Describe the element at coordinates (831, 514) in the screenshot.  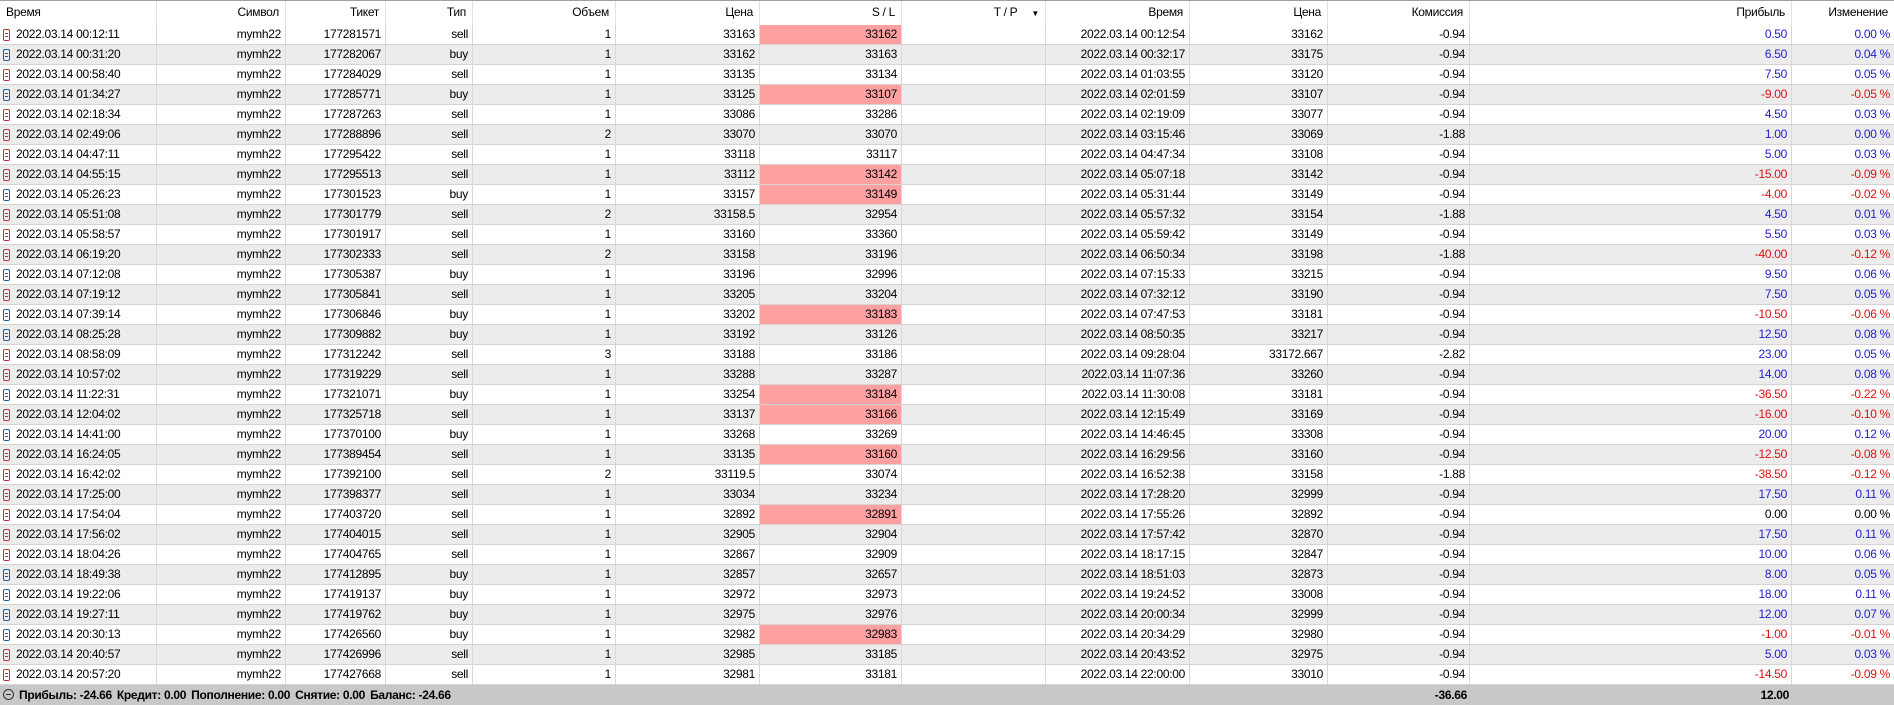
I see `cell-sl: 32891` at that location.